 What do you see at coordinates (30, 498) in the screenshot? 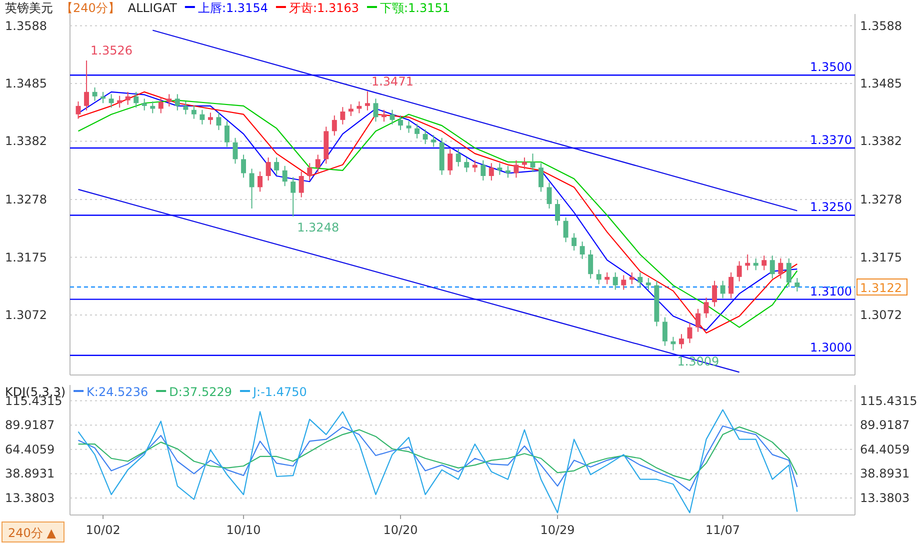
I see `y-tick-label: 13.3803` at bounding box center [30, 498].